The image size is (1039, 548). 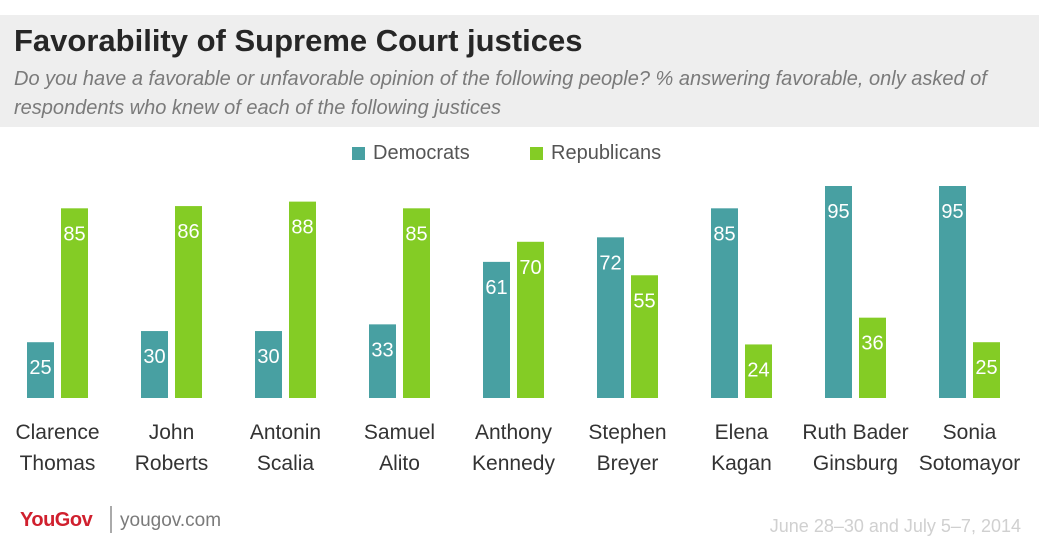 What do you see at coordinates (421, 153) in the screenshot?
I see `legend-label-democrats: Democrats` at bounding box center [421, 153].